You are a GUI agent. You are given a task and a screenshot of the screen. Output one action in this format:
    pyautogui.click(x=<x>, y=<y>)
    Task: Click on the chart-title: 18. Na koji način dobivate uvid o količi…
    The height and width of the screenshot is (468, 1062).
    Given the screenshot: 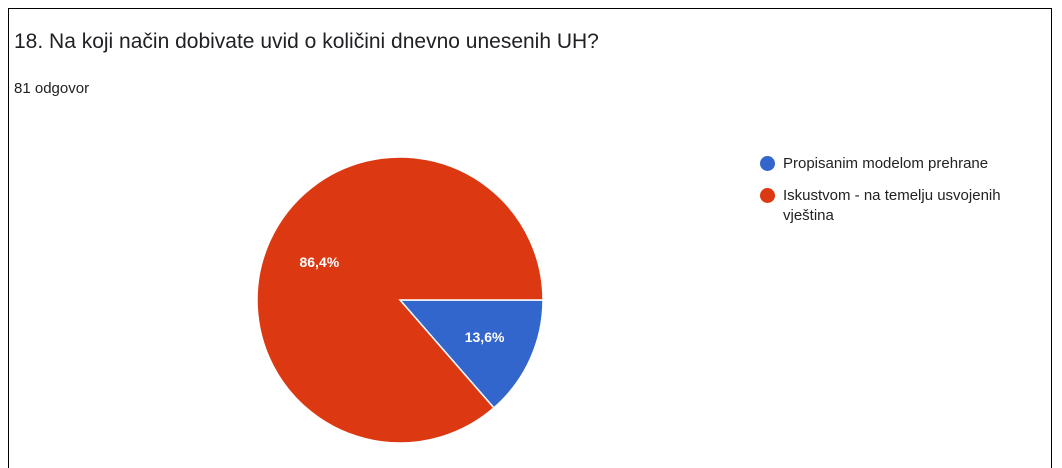 What is the action you would take?
    pyautogui.click(x=306, y=41)
    